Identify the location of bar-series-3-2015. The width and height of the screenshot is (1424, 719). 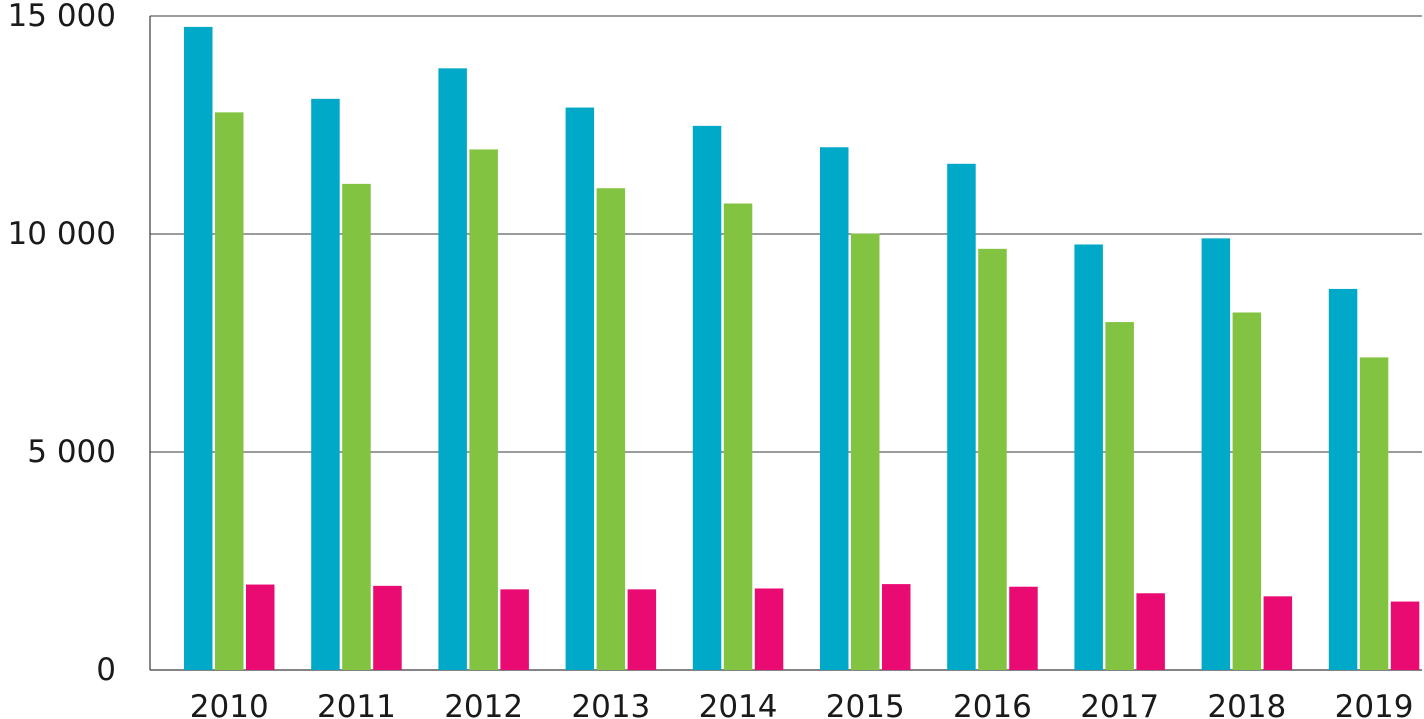
(896, 627).